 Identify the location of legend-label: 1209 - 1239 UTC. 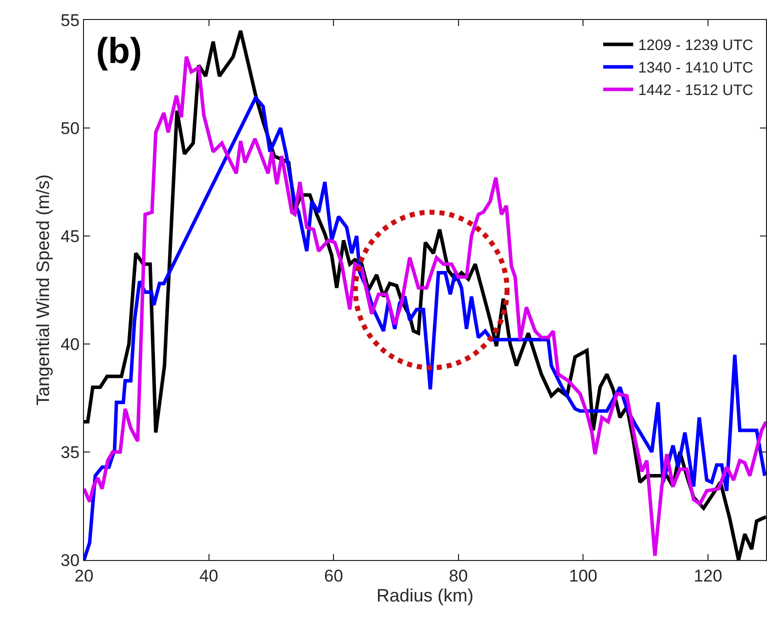
(696, 45).